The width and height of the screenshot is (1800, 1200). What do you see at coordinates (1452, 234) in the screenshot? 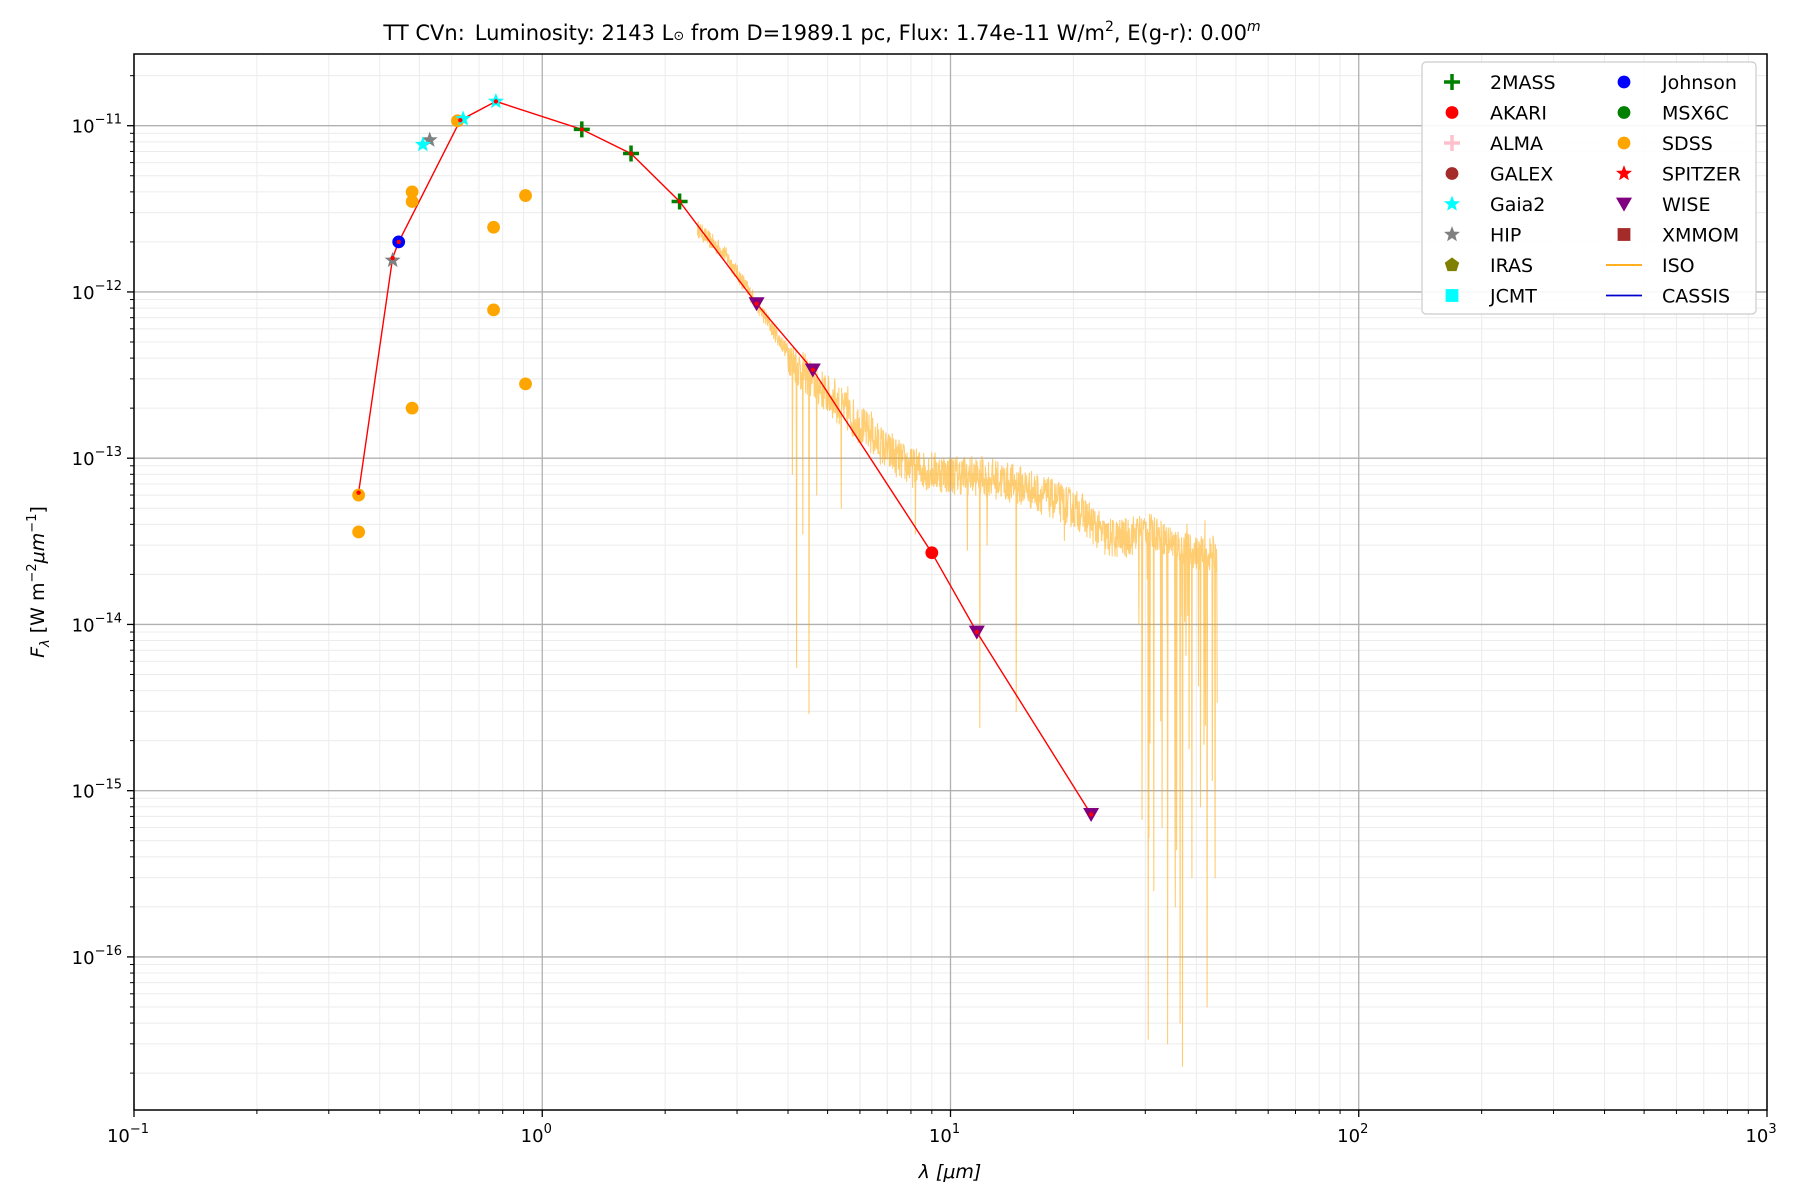
I see `legend-marker-hip` at bounding box center [1452, 234].